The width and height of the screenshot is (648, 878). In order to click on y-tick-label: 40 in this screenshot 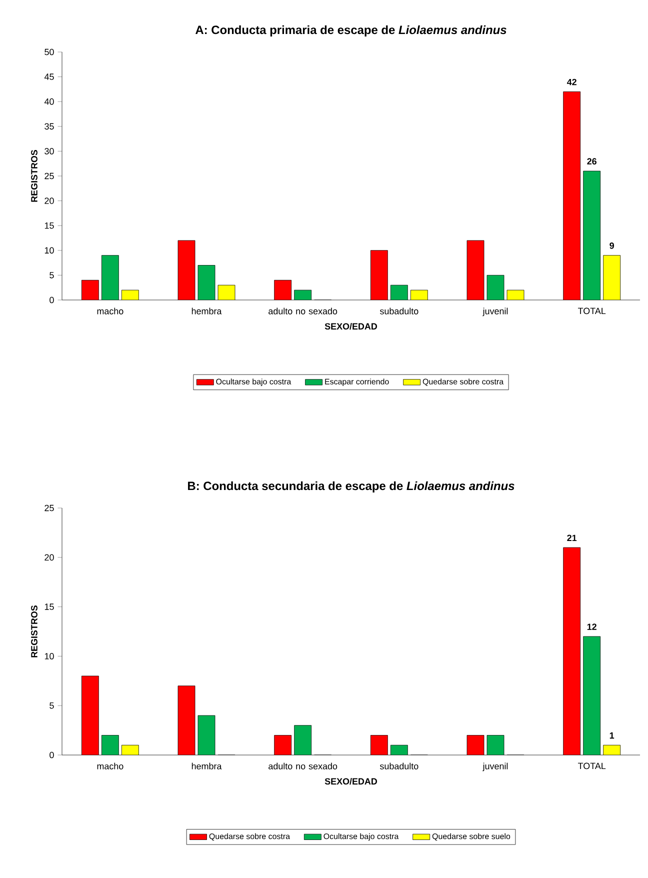, I will do `click(49, 101)`.